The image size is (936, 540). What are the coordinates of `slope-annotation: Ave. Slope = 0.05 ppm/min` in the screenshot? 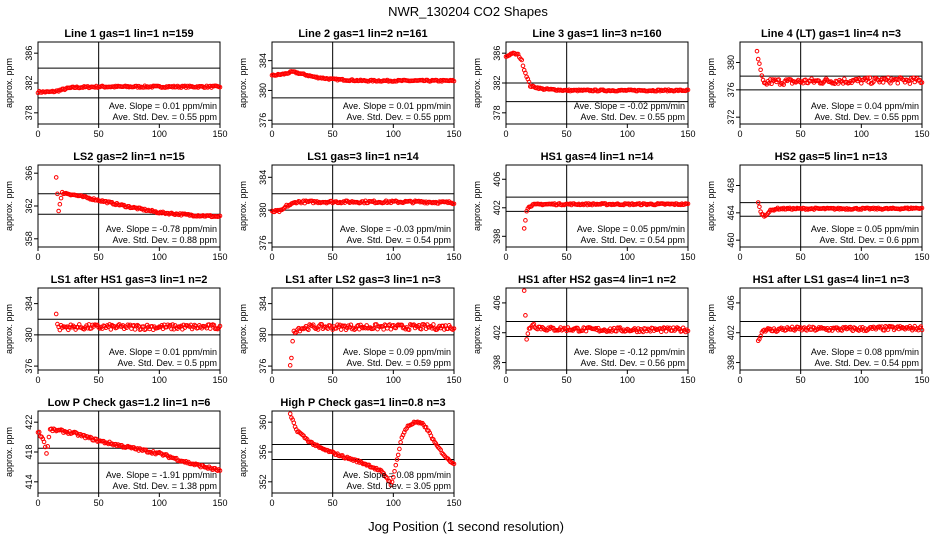 It's located at (631, 229).